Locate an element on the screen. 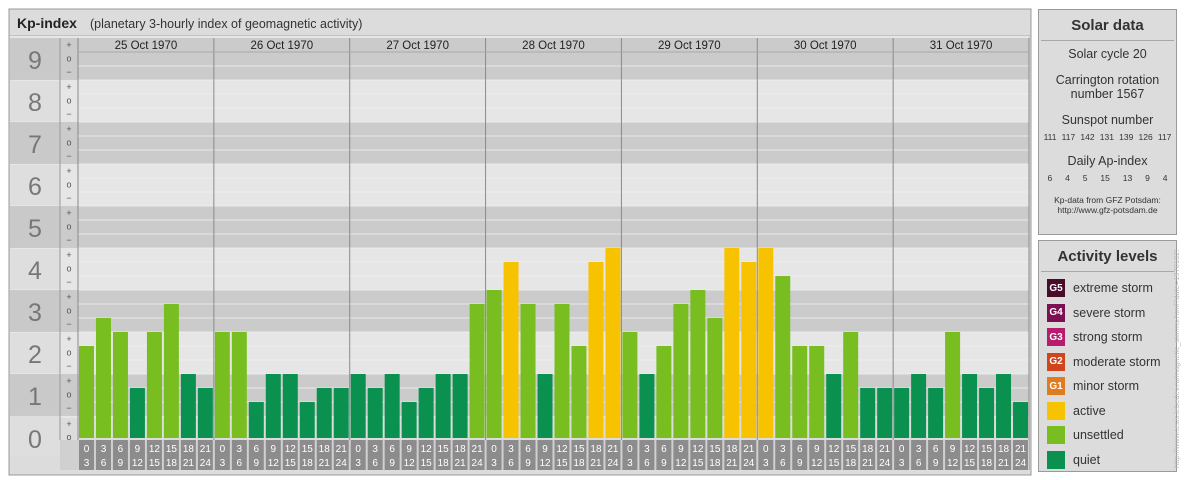 The height and width of the screenshot is (480, 1184). y-tick-label: 1 is located at coordinates (35, 397).